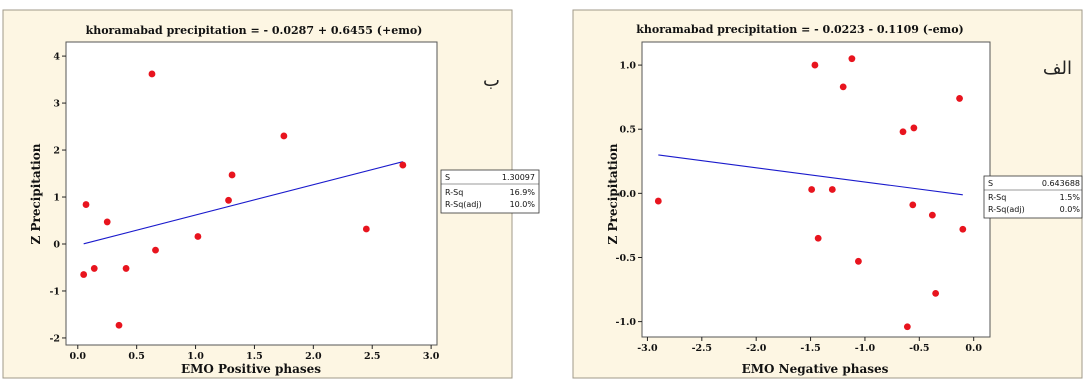 The image size is (1084, 380). I want to click on stat-value-rsq-adj: 0.0%, so click(1070, 209).